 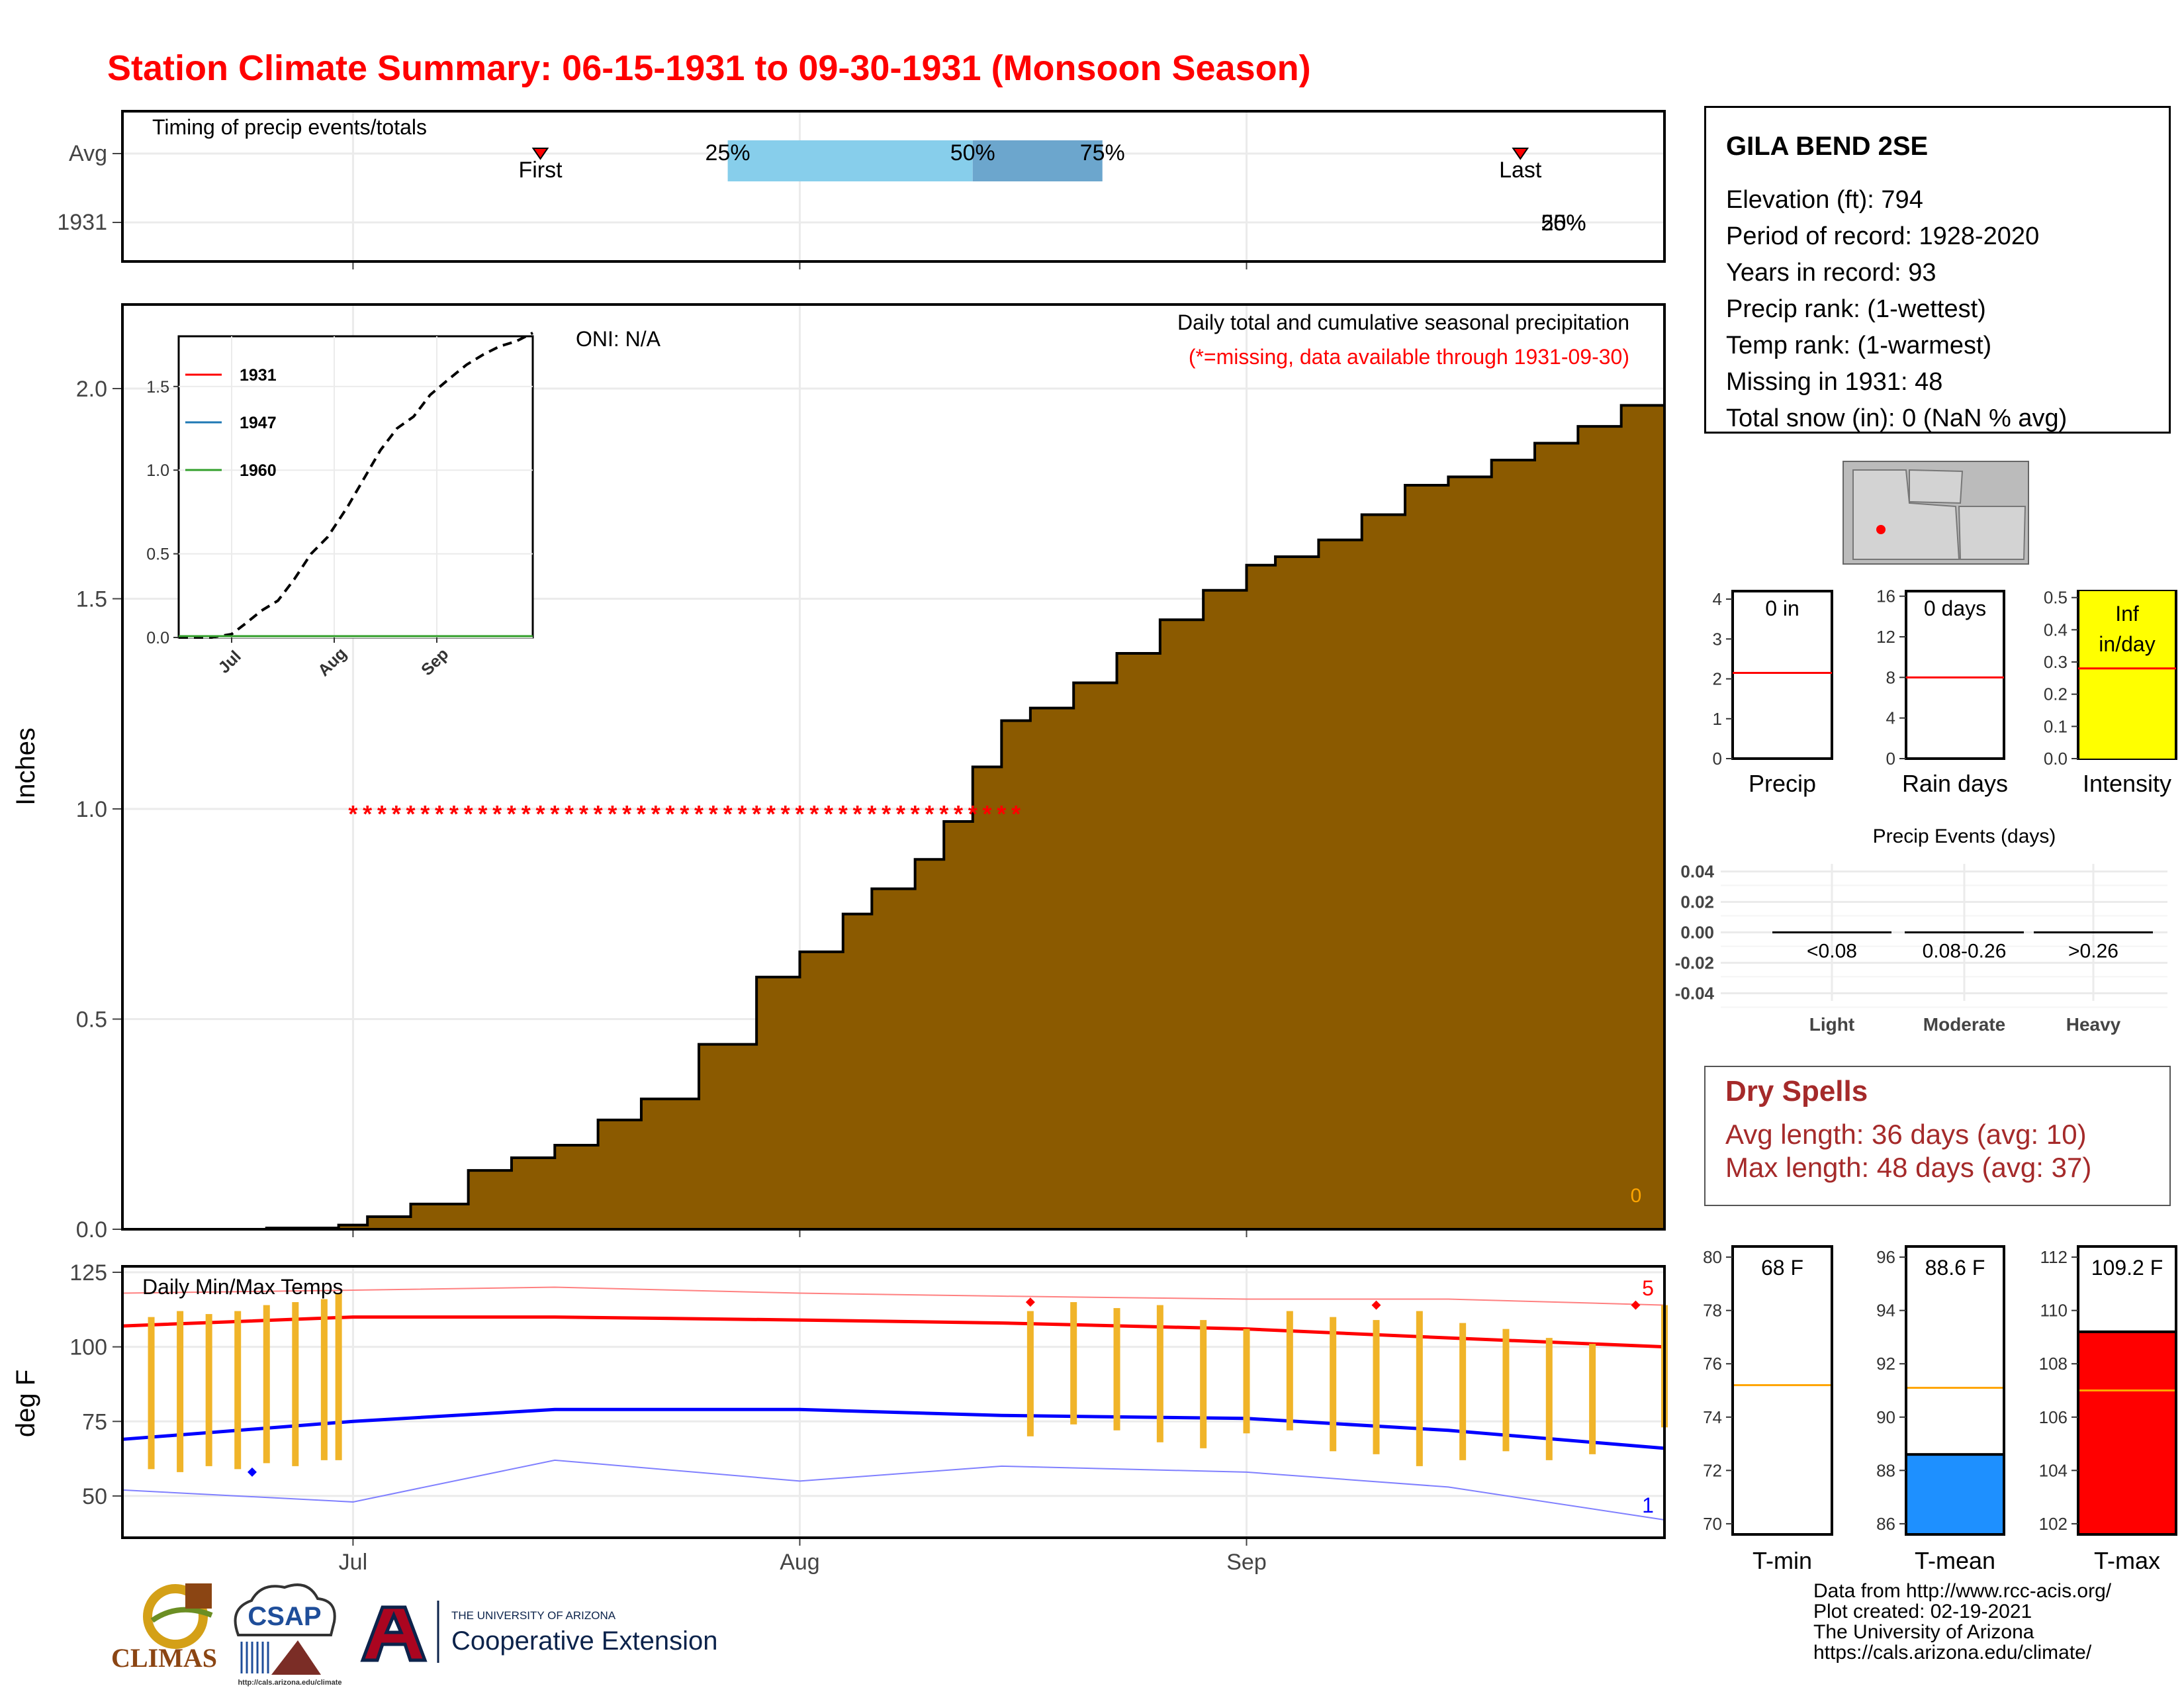 I want to click on mini-panel-ytick-label: 0.2, so click(x=2056, y=694).